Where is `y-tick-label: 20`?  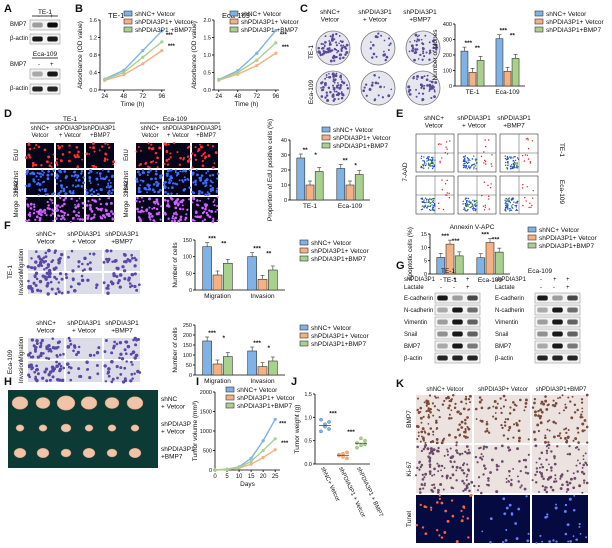
y-tick-label: 20 is located at coordinates (284, 171).